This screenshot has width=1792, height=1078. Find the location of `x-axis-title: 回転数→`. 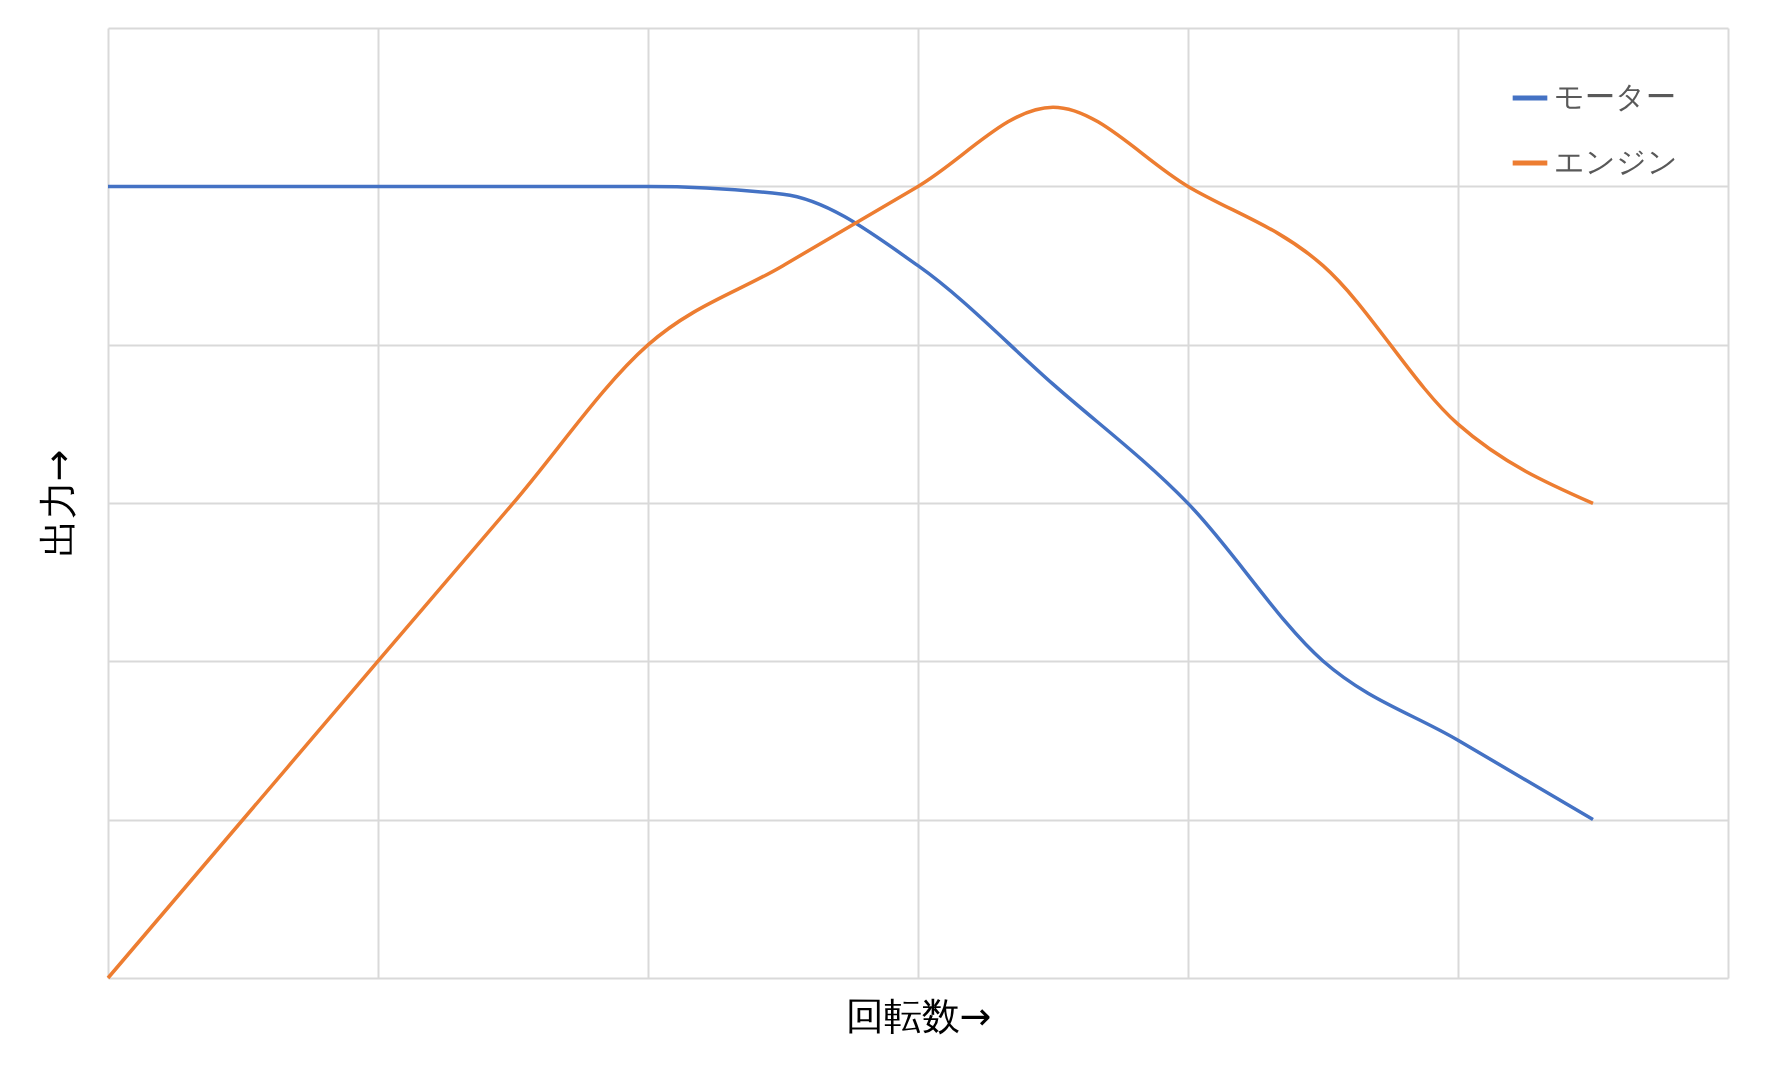

x-axis-title: 回転数→ is located at coordinates (918, 1015).